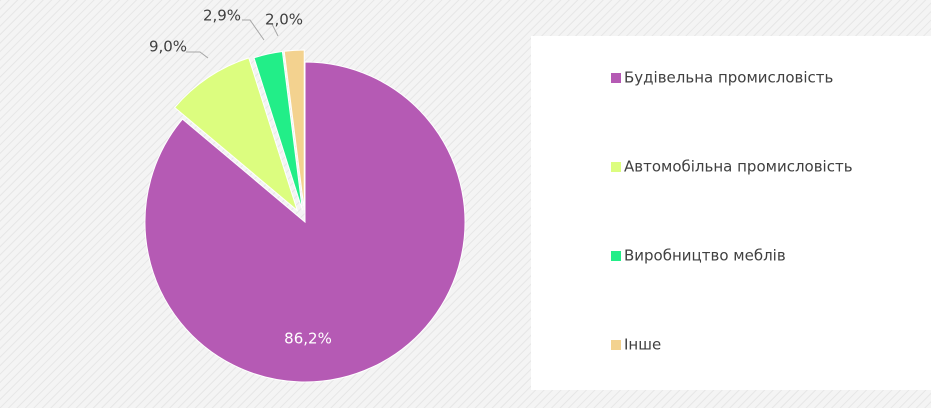 The height and width of the screenshot is (408, 931). Describe the element at coordinates (168, 47) in the screenshot. I see `data-label: 9,0%` at that location.